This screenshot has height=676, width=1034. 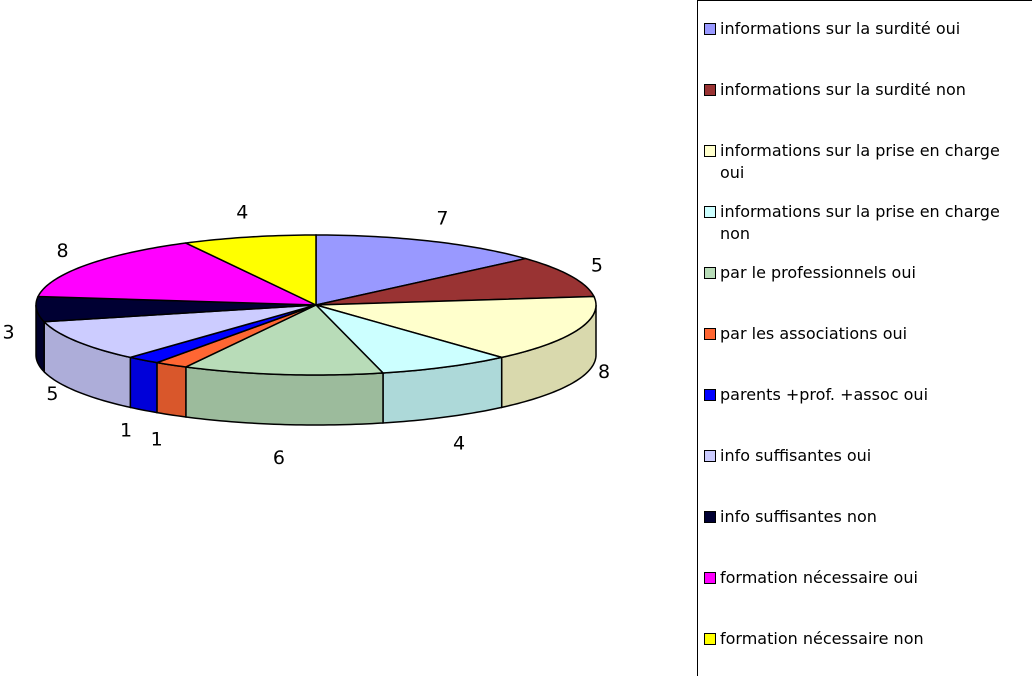 What do you see at coordinates (843, 89) in the screenshot?
I see `legend-label: informations sur la surdité non` at bounding box center [843, 89].